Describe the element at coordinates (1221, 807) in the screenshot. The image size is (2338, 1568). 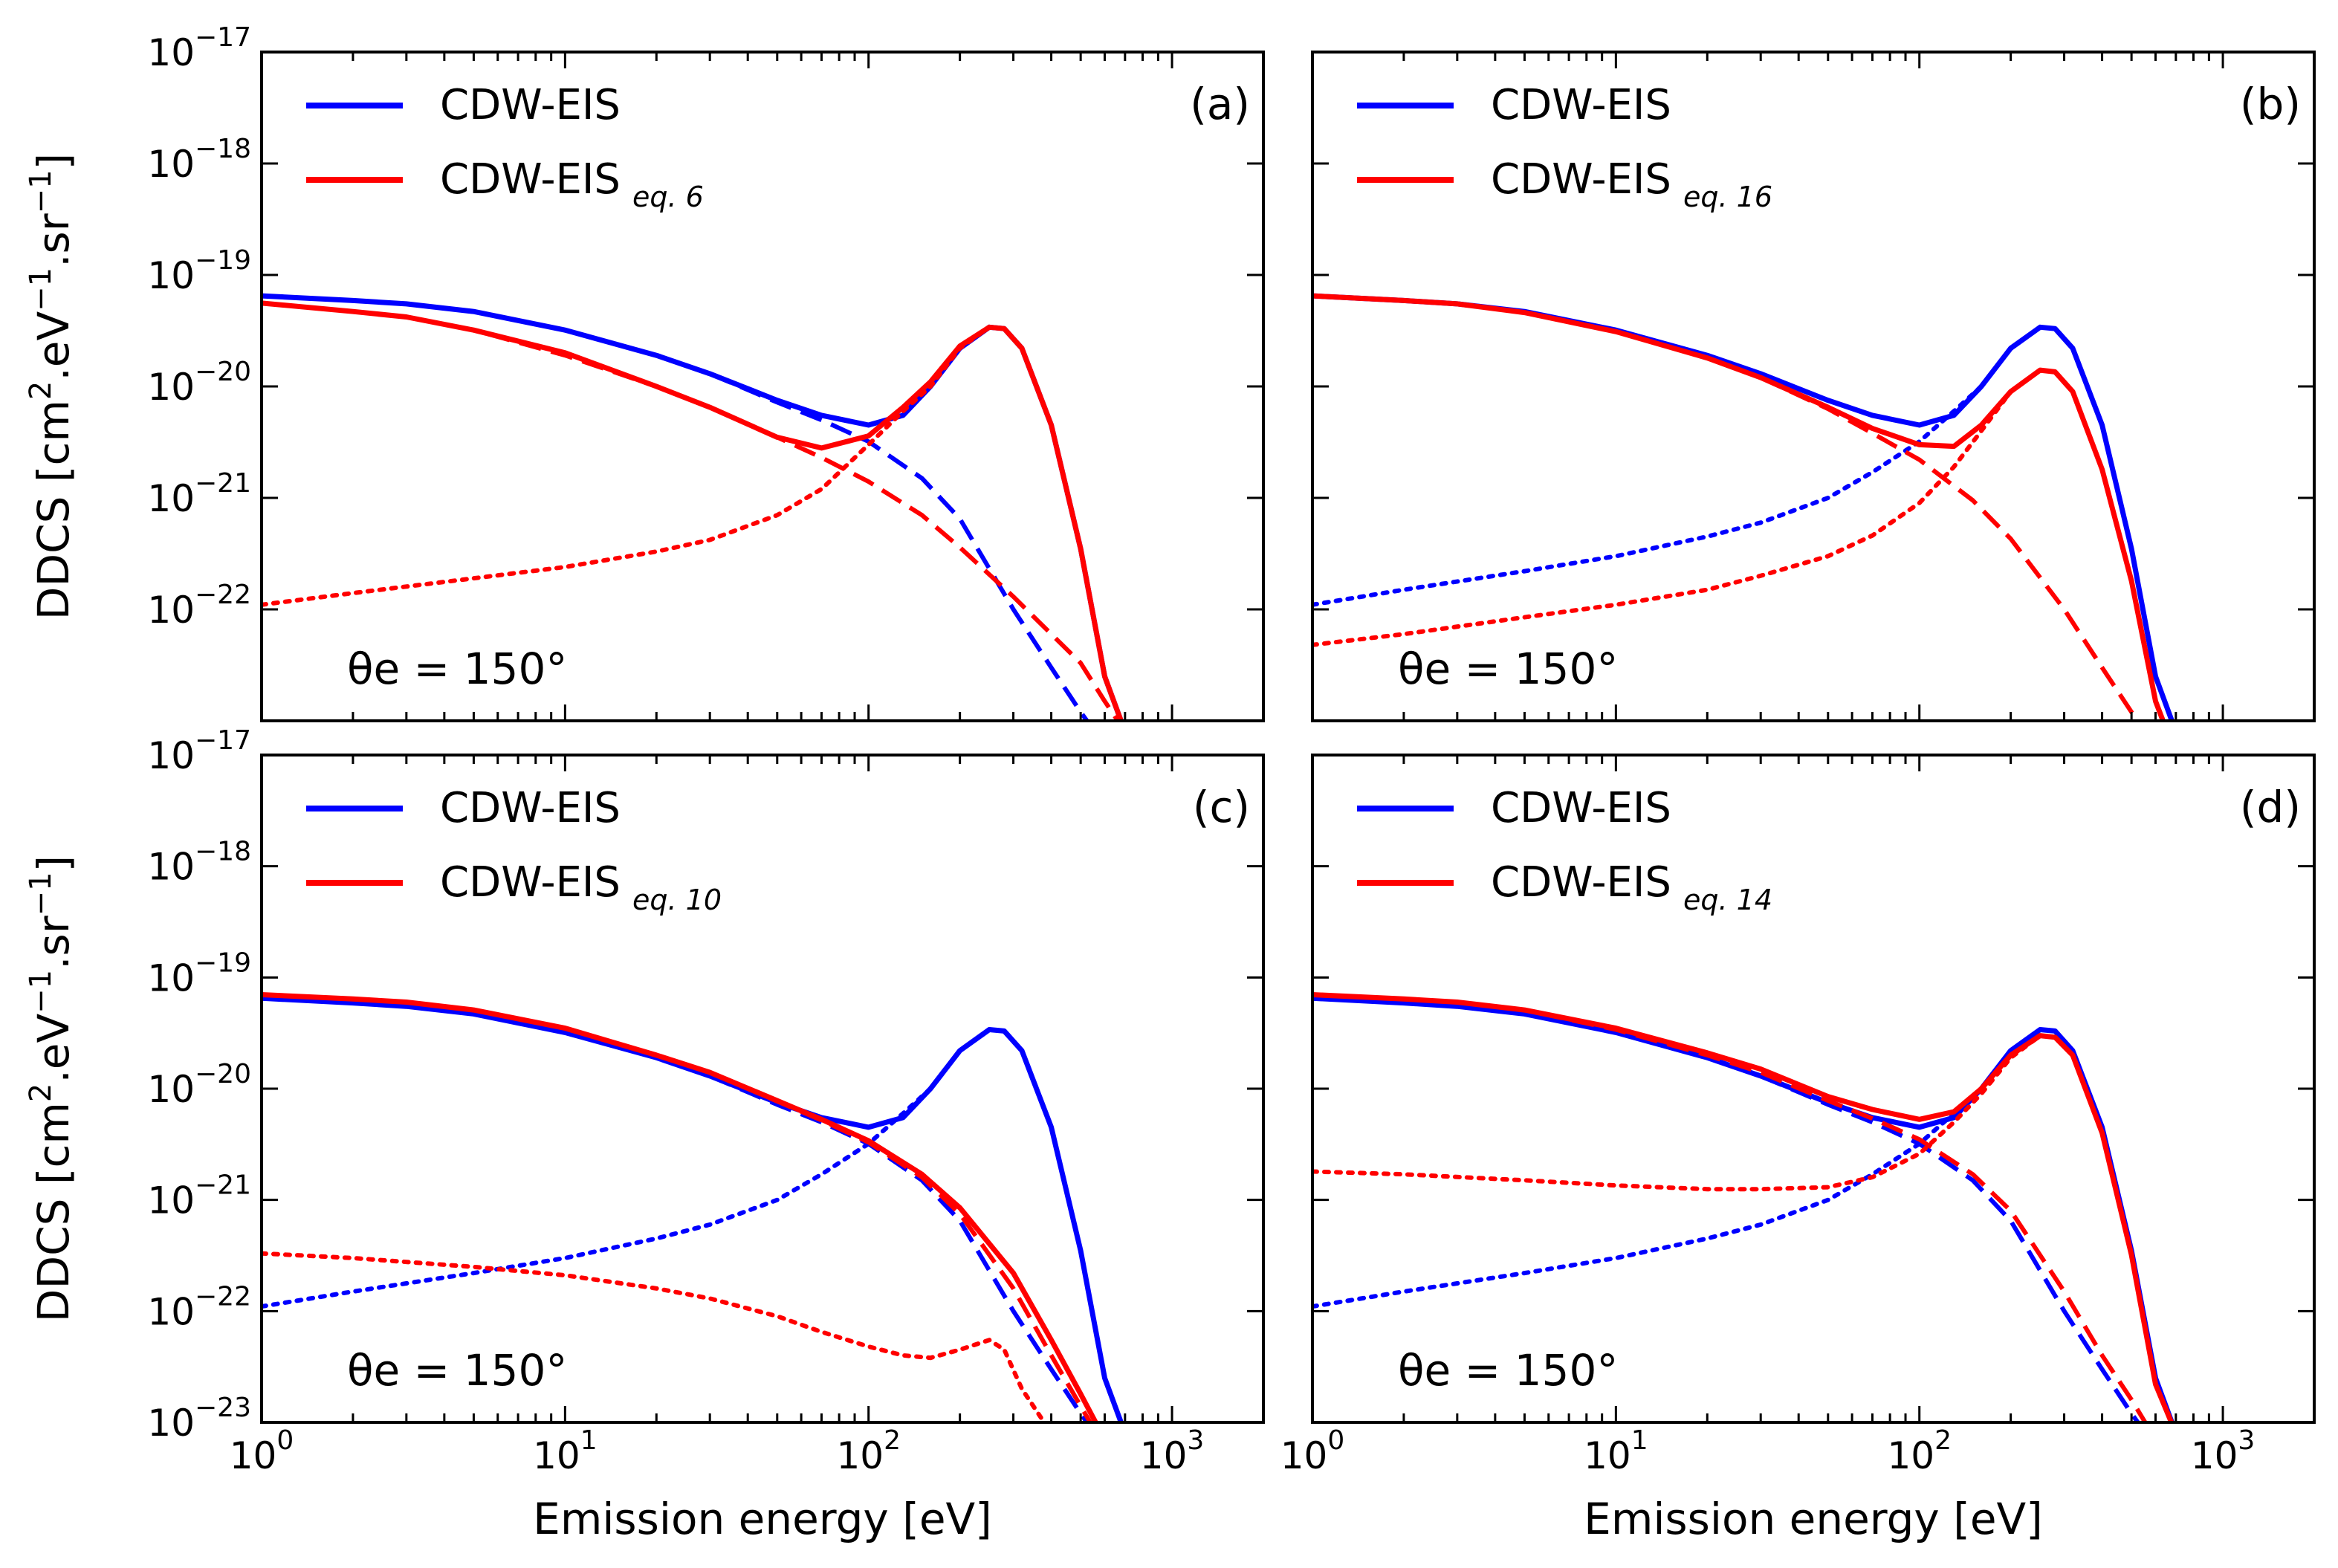
I see `panel-label: (c)` at that location.